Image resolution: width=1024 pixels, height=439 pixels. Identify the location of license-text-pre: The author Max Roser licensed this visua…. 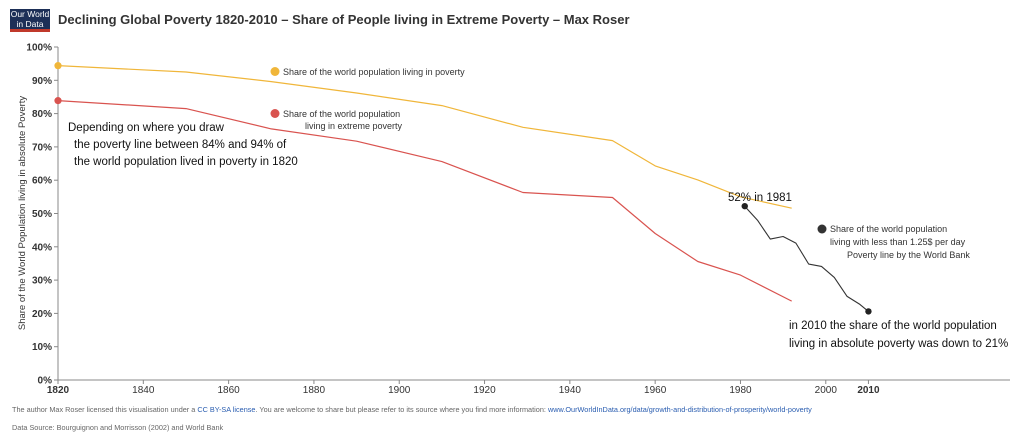
(104, 409).